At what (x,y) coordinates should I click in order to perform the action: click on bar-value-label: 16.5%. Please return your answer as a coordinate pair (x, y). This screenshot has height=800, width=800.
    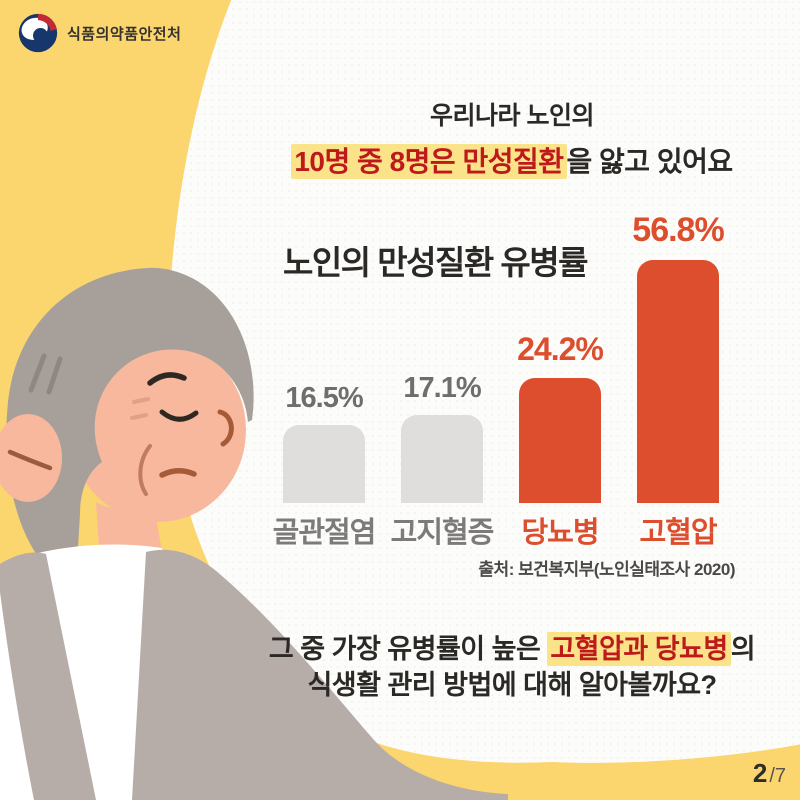
    Looking at the image, I should click on (324, 398).